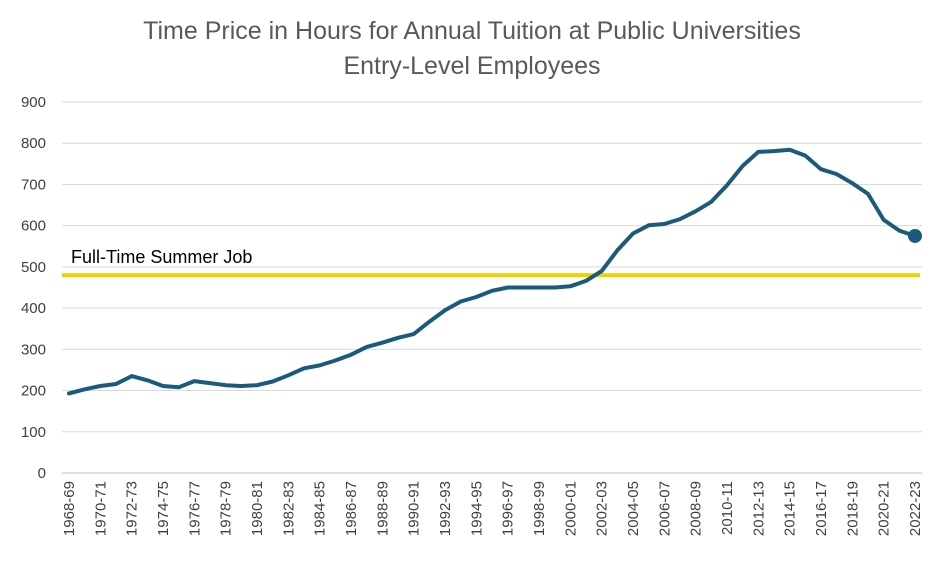 The image size is (944, 568). Describe the element at coordinates (884, 508) in the screenshot. I see `x-tick-label: 2020-21` at that location.